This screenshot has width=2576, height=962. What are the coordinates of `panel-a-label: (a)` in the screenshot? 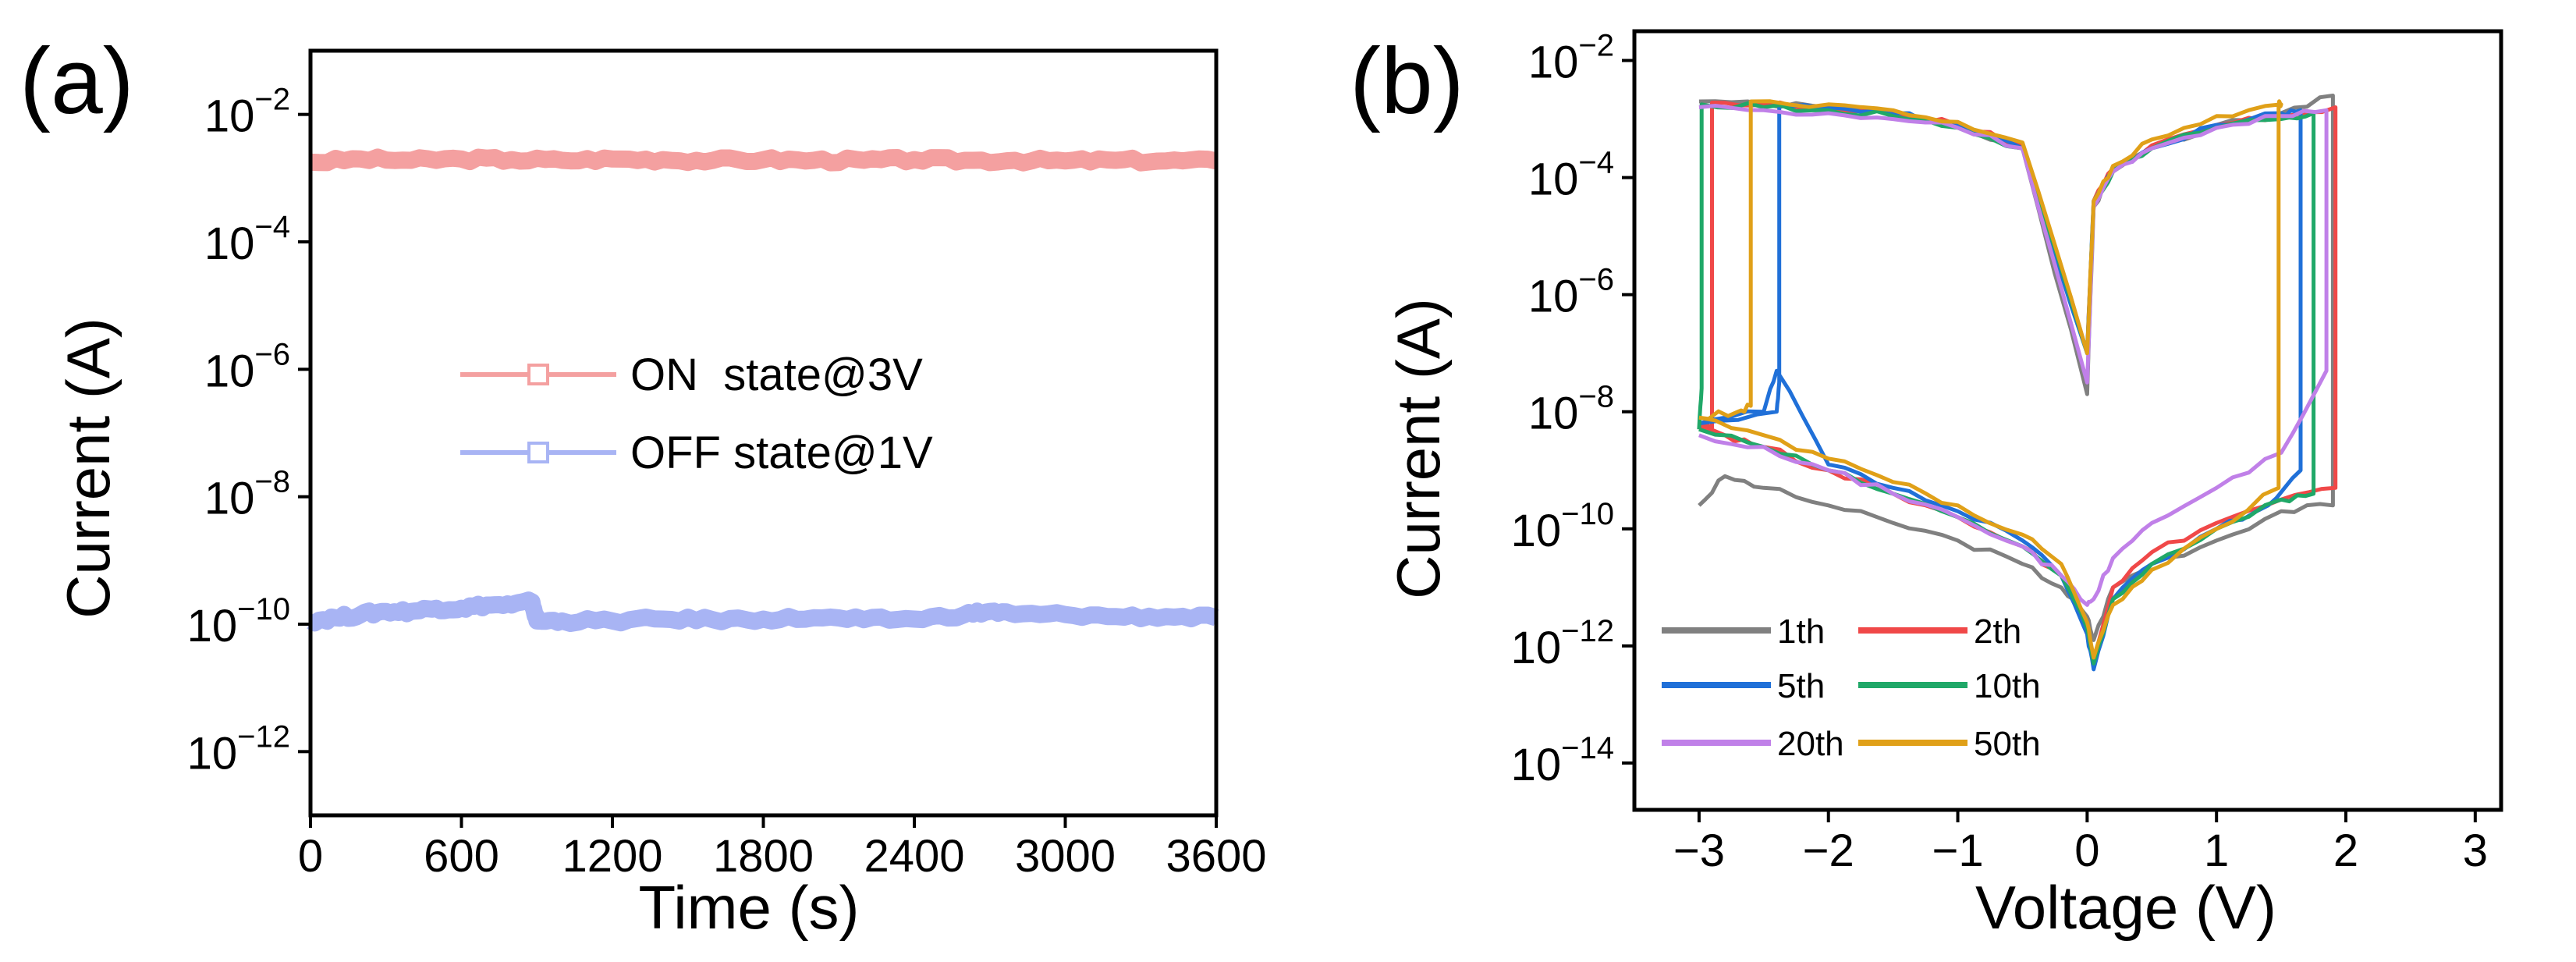 It's located at (77, 81).